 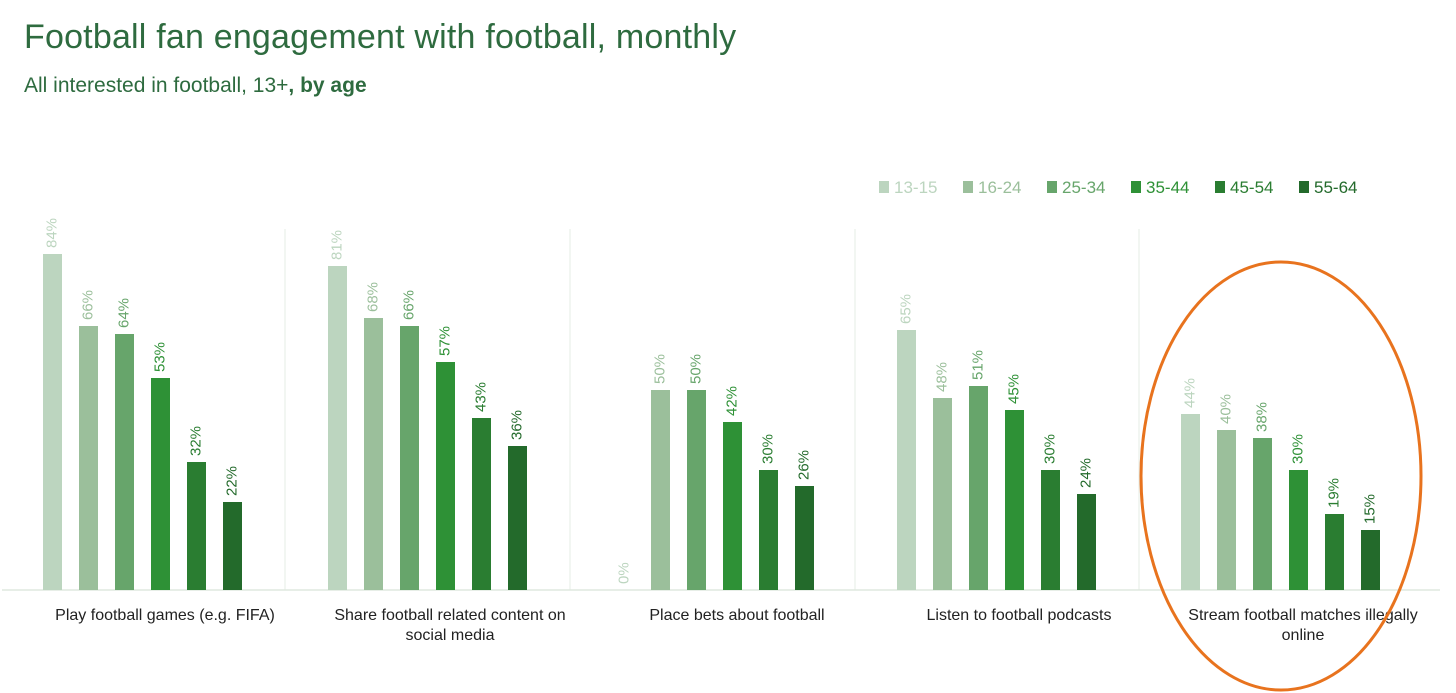 What do you see at coordinates (1189, 393) in the screenshot?
I see `value-label: 44%` at bounding box center [1189, 393].